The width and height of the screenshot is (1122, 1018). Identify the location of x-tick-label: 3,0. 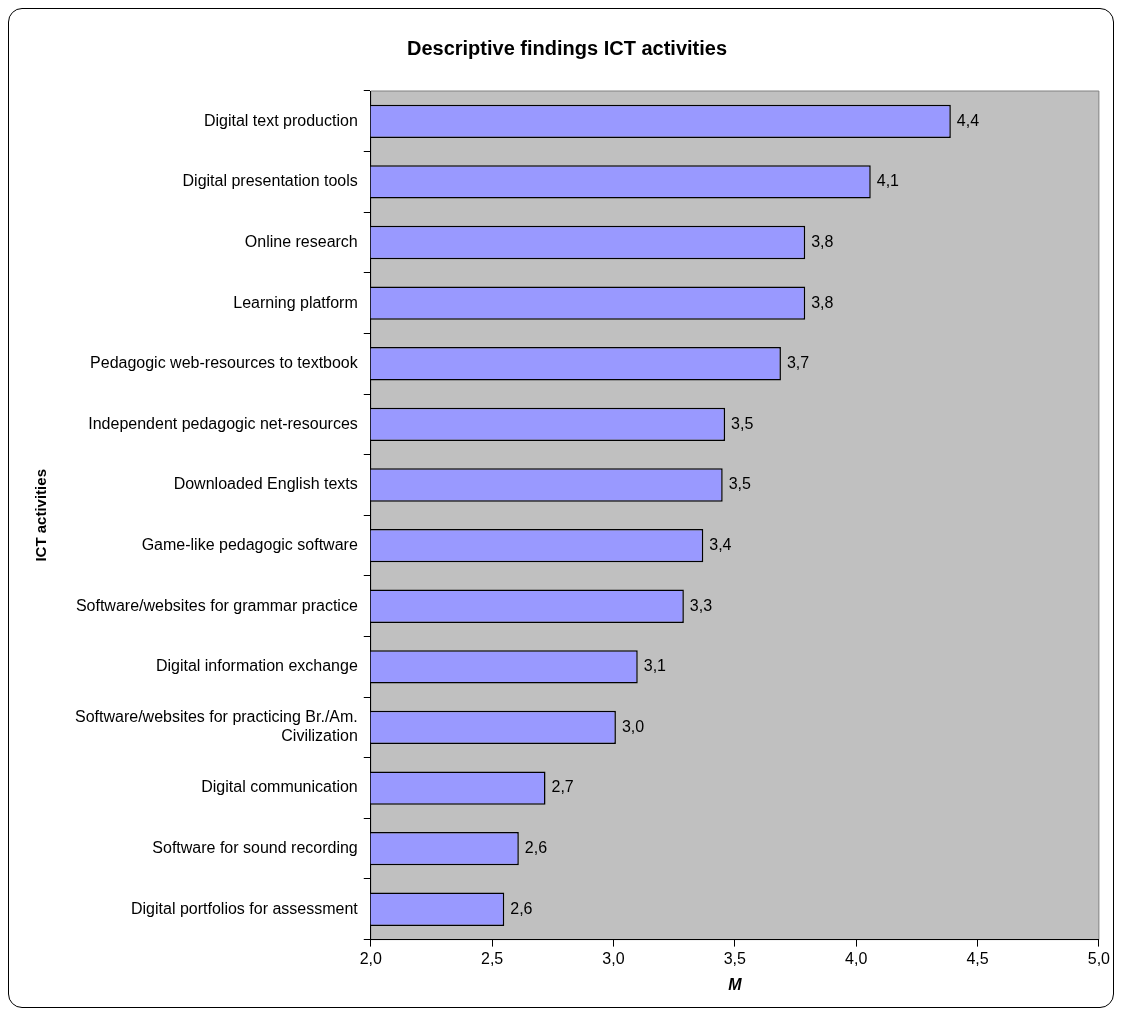
(613, 958).